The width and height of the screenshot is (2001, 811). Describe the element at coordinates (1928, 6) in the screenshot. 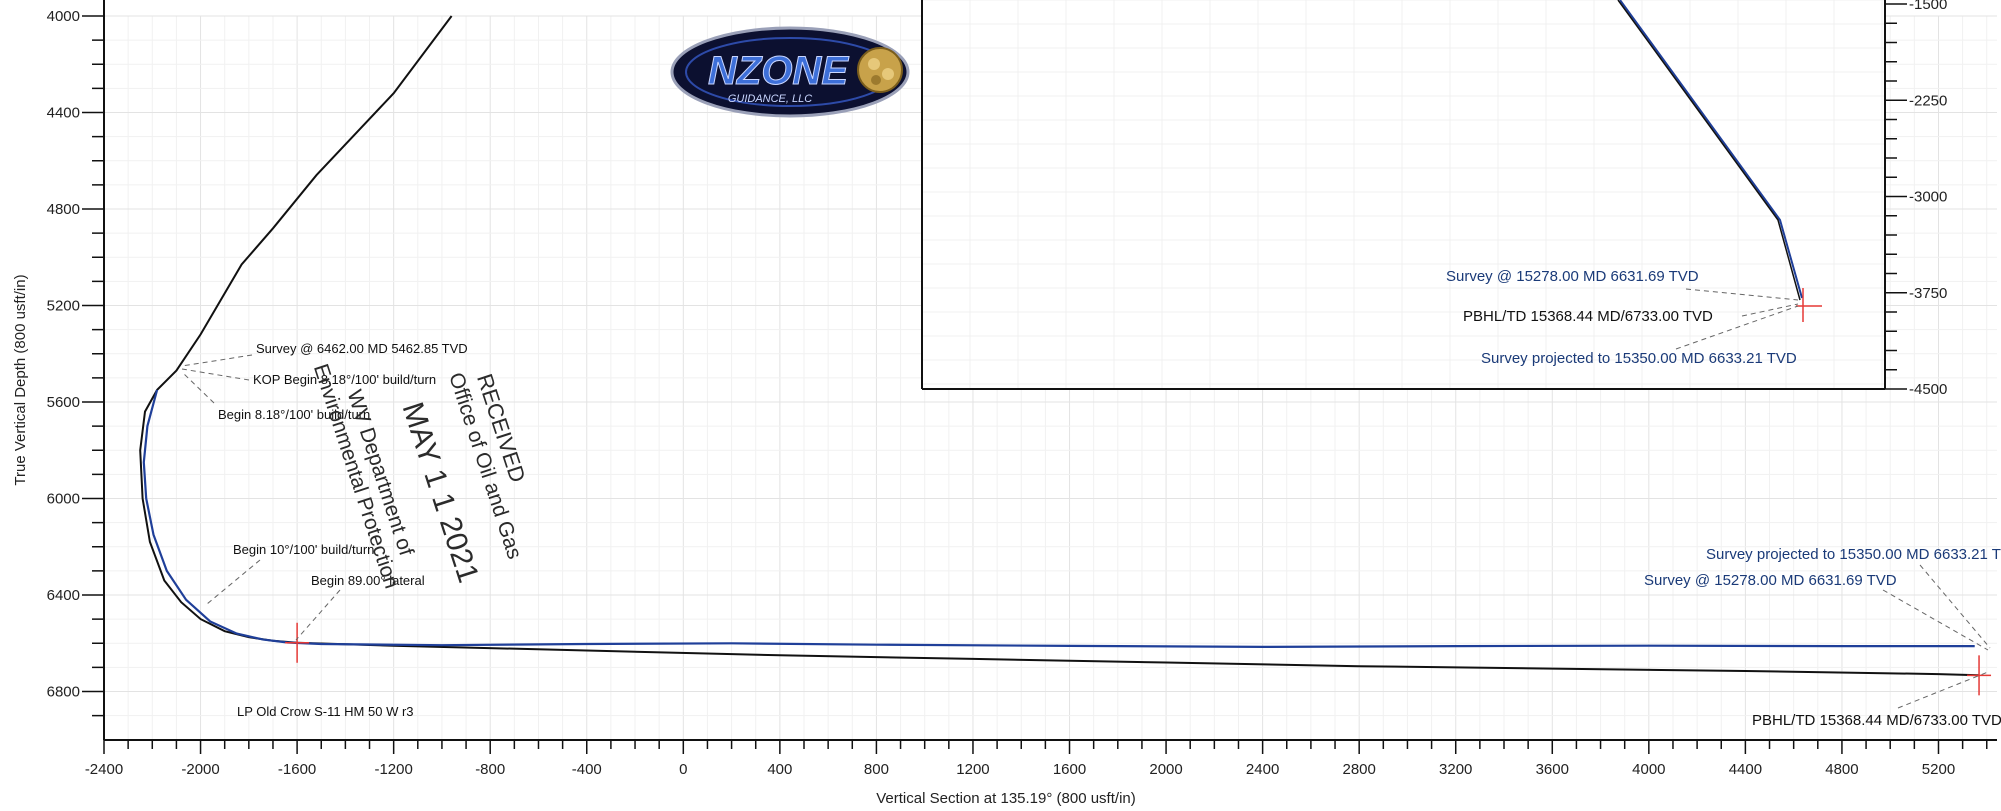

I see `inset-y-tick-label: -1500` at that location.